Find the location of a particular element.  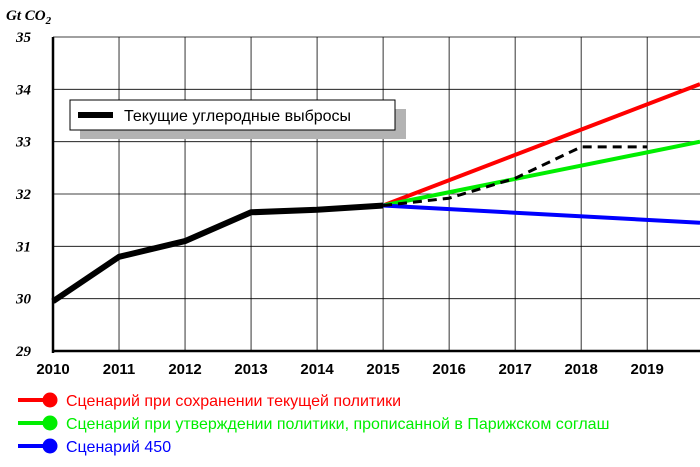

y-tick-label: 34 is located at coordinates (23, 90).